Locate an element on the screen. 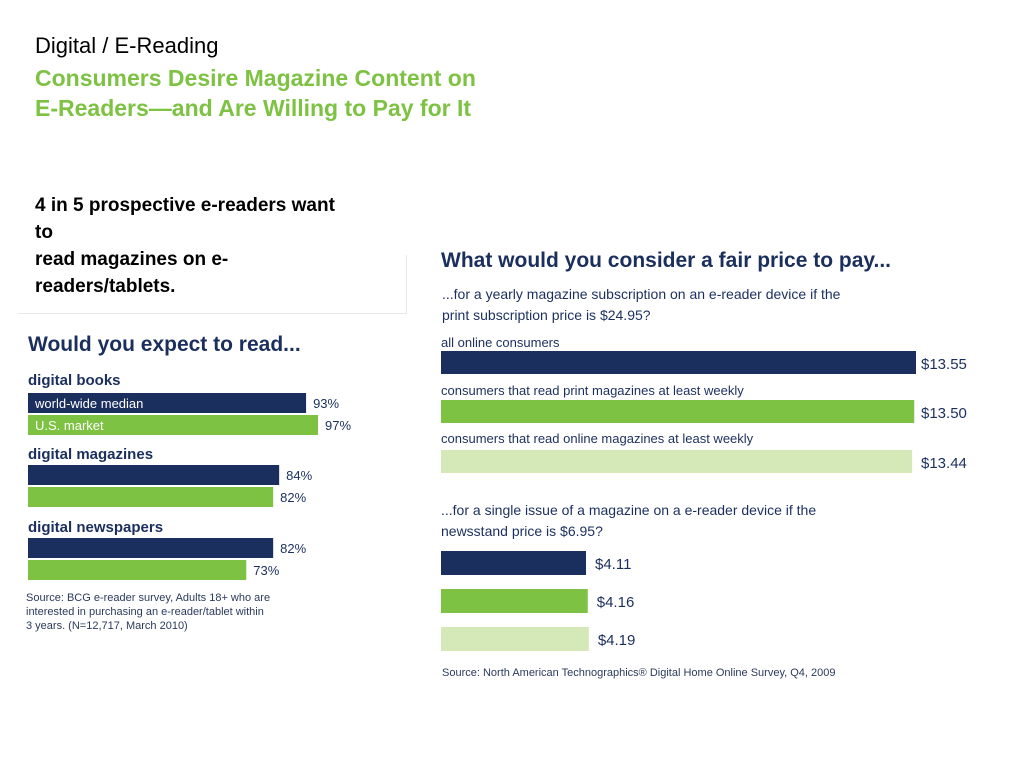  series-label-1: U.S. market is located at coordinates (69, 425).